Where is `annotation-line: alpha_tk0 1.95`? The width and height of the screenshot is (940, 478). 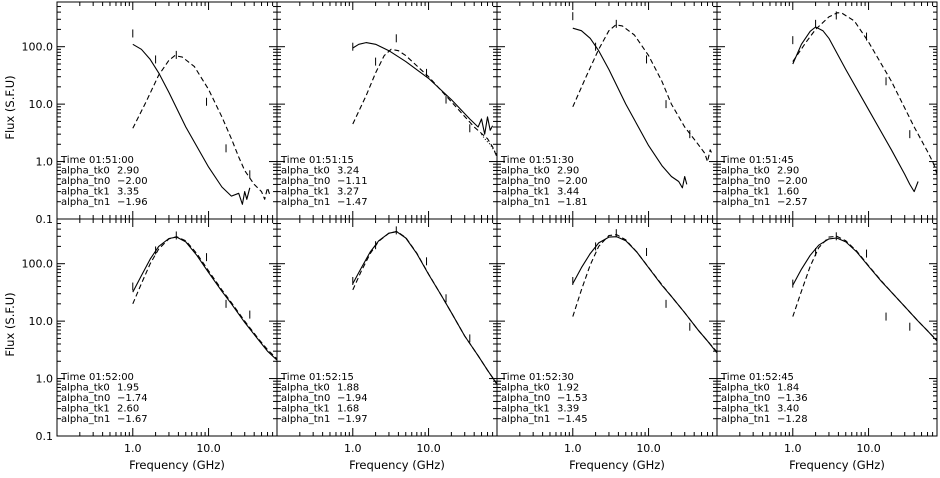
annotation-line: alpha_tk0 1.95 is located at coordinates (100, 388).